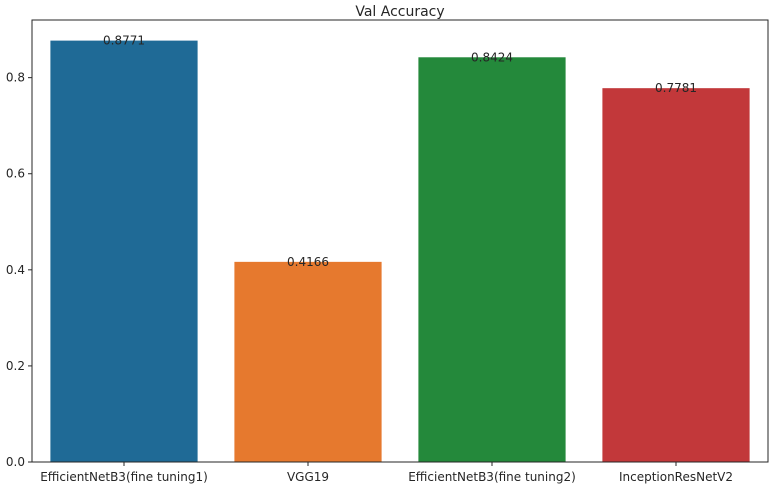 The width and height of the screenshot is (776, 489). I want to click on y-tick-label-2: 0.4, so click(15, 270).